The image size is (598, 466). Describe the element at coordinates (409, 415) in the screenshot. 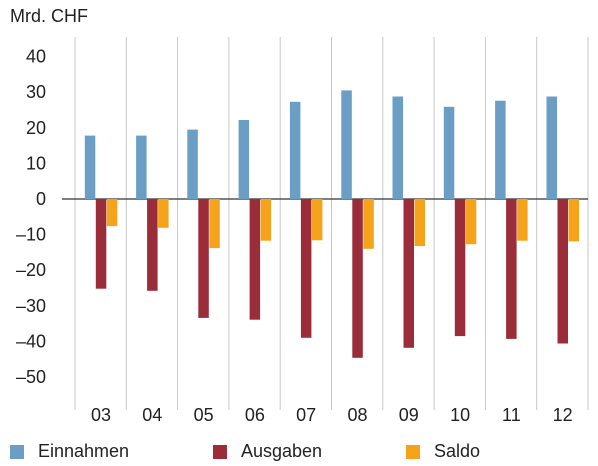

I see `x-tick-label: 09` at that location.